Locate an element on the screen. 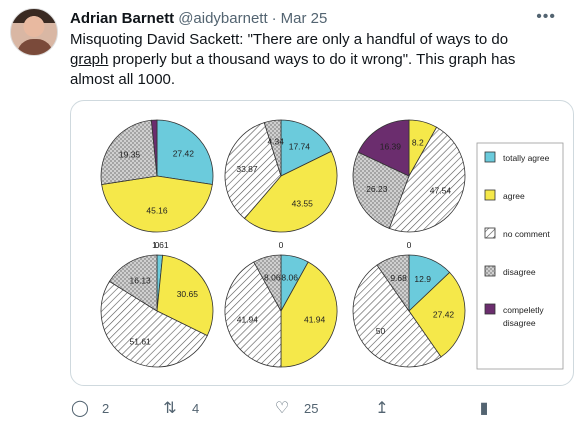 This screenshot has width=574, height=425. pie-data-label: 33.87 is located at coordinates (247, 169).